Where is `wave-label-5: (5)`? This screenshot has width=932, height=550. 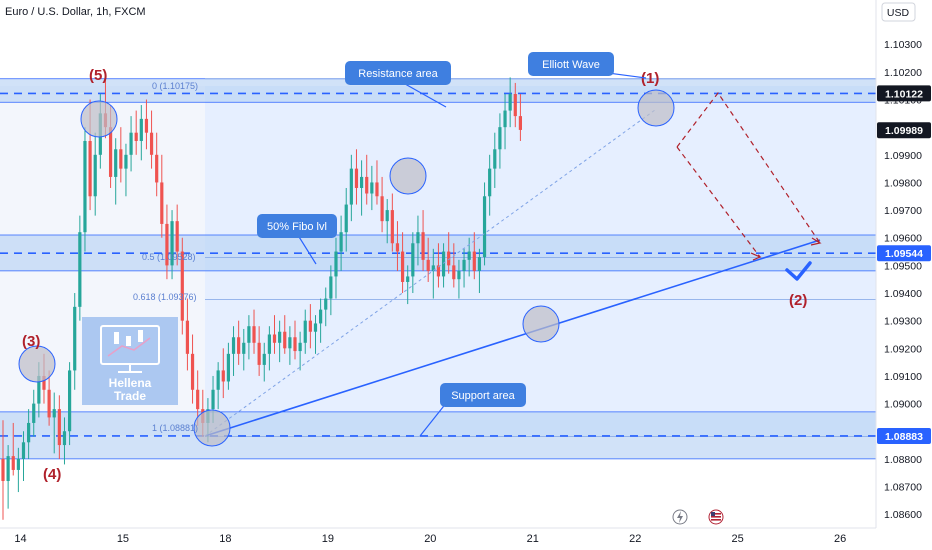
wave-label-5: (5) is located at coordinates (98, 75).